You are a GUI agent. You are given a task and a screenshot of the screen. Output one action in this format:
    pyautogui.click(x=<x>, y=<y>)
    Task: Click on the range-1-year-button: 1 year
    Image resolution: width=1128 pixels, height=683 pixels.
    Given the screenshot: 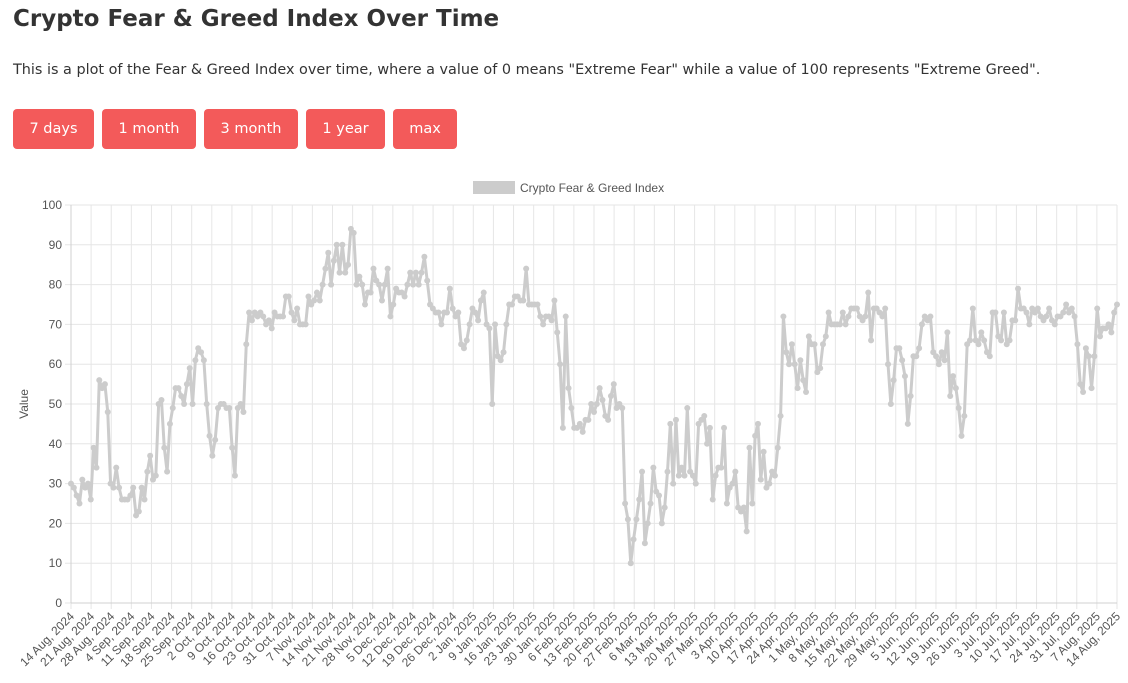 What is the action you would take?
    pyautogui.click(x=345, y=129)
    